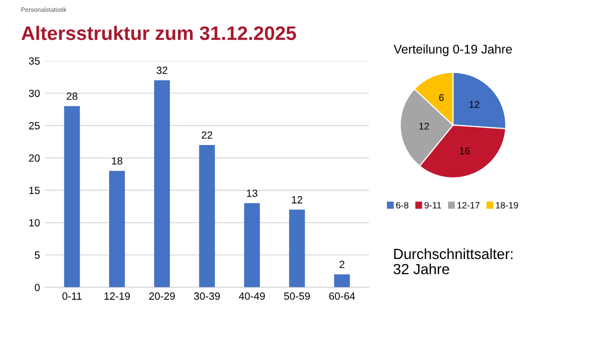 This screenshot has width=600, height=338. Describe the element at coordinates (37, 255) in the screenshot. I see `y-tick-label: 5` at that location.